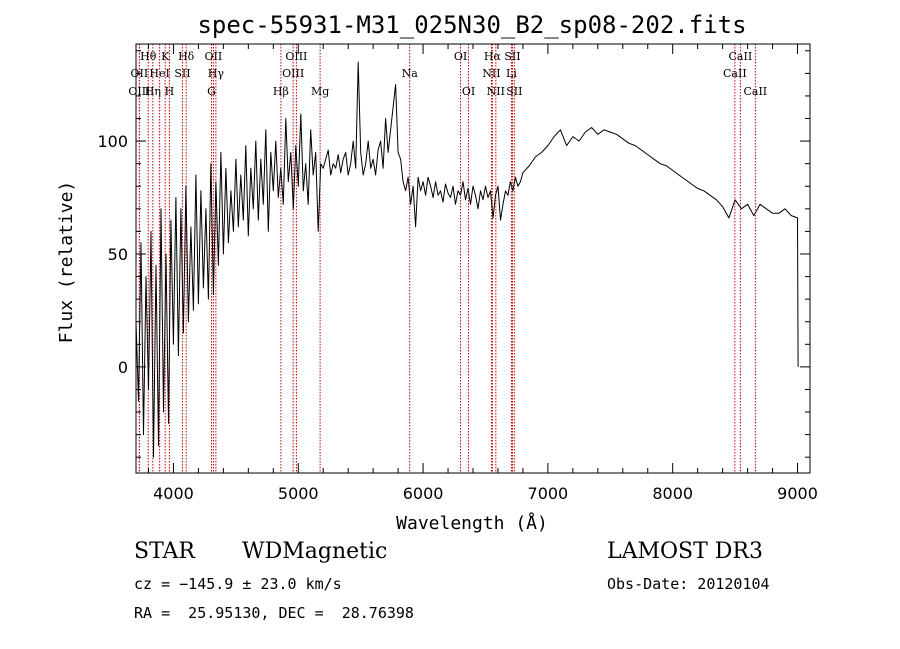 The width and height of the screenshot is (900, 649). I want to click on line-label-6: Hα, so click(493, 56).